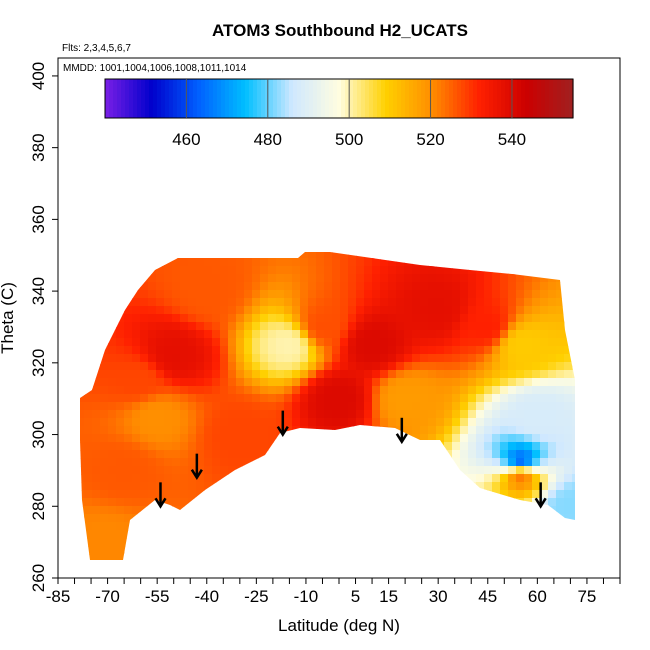 The width and height of the screenshot is (650, 650). Describe the element at coordinates (438, 596) in the screenshot. I see `x-tick-label: 30` at that location.